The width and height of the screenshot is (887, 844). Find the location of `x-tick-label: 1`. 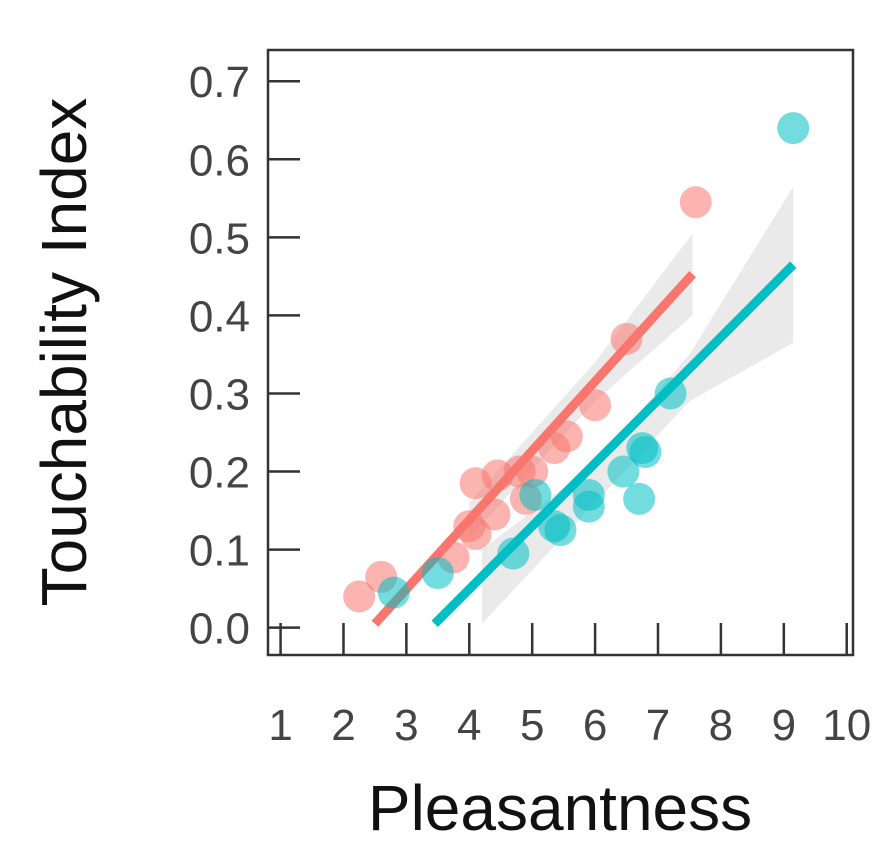

x-tick-label: 1 is located at coordinates (280, 725).